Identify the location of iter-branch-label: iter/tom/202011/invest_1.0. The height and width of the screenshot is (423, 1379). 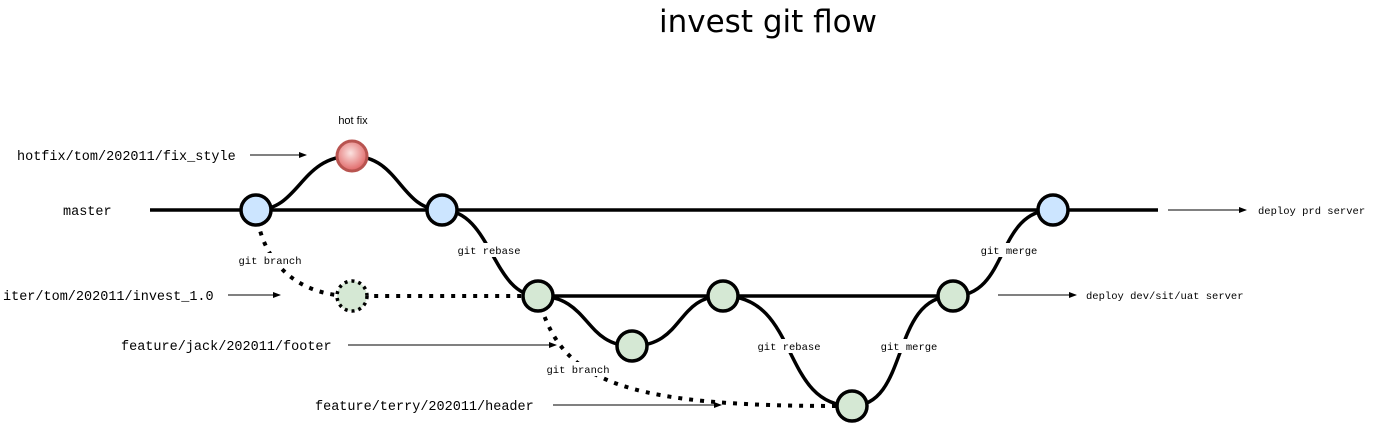
(108, 297).